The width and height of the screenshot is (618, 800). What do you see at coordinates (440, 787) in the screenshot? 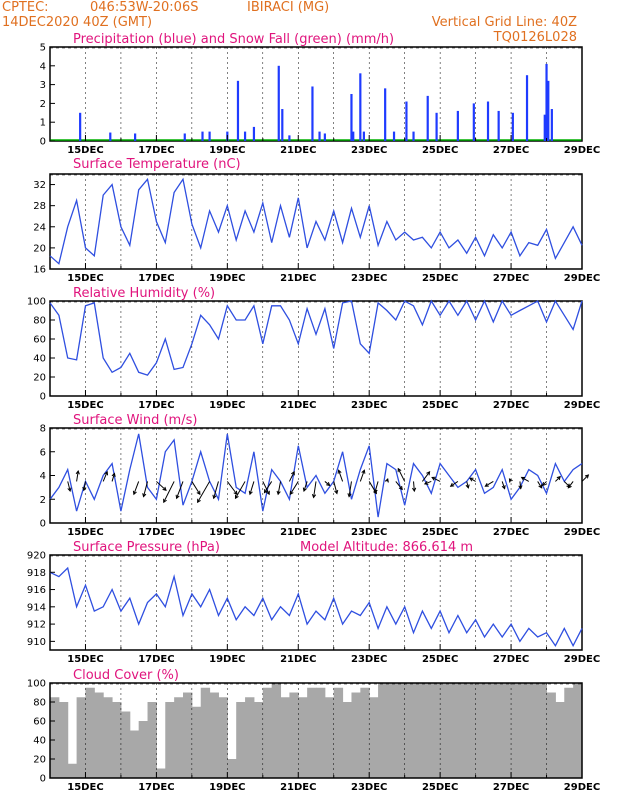
I see `cloud-x-tick-label: 25DEC` at bounding box center [440, 787].